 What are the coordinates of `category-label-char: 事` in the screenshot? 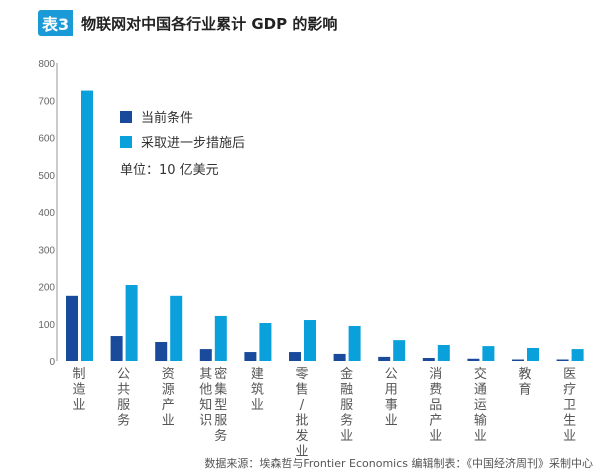 It's located at (391, 405).